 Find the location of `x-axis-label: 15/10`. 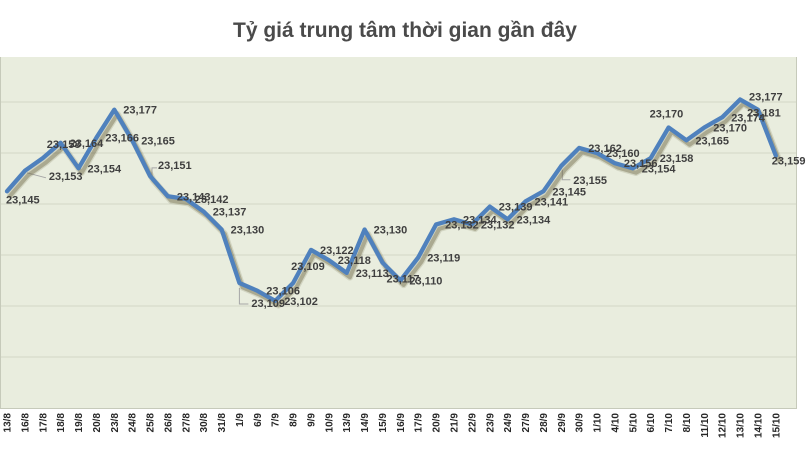

x-axis-label: 15/10 is located at coordinates (776, 425).